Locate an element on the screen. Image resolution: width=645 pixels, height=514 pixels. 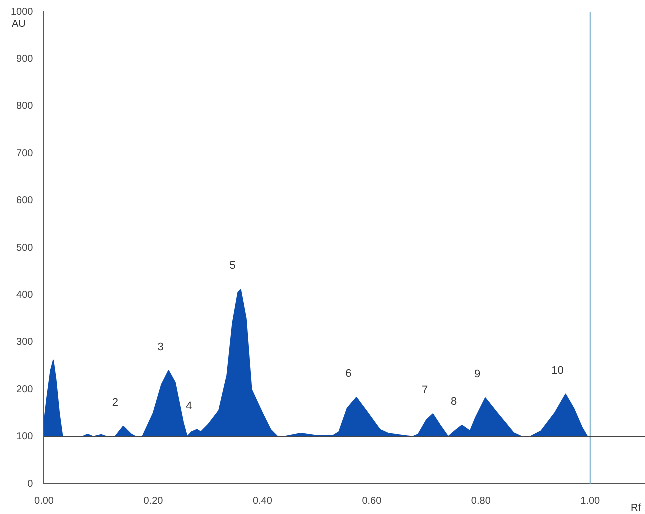
x-tick-label: 0.20 is located at coordinates (154, 501).